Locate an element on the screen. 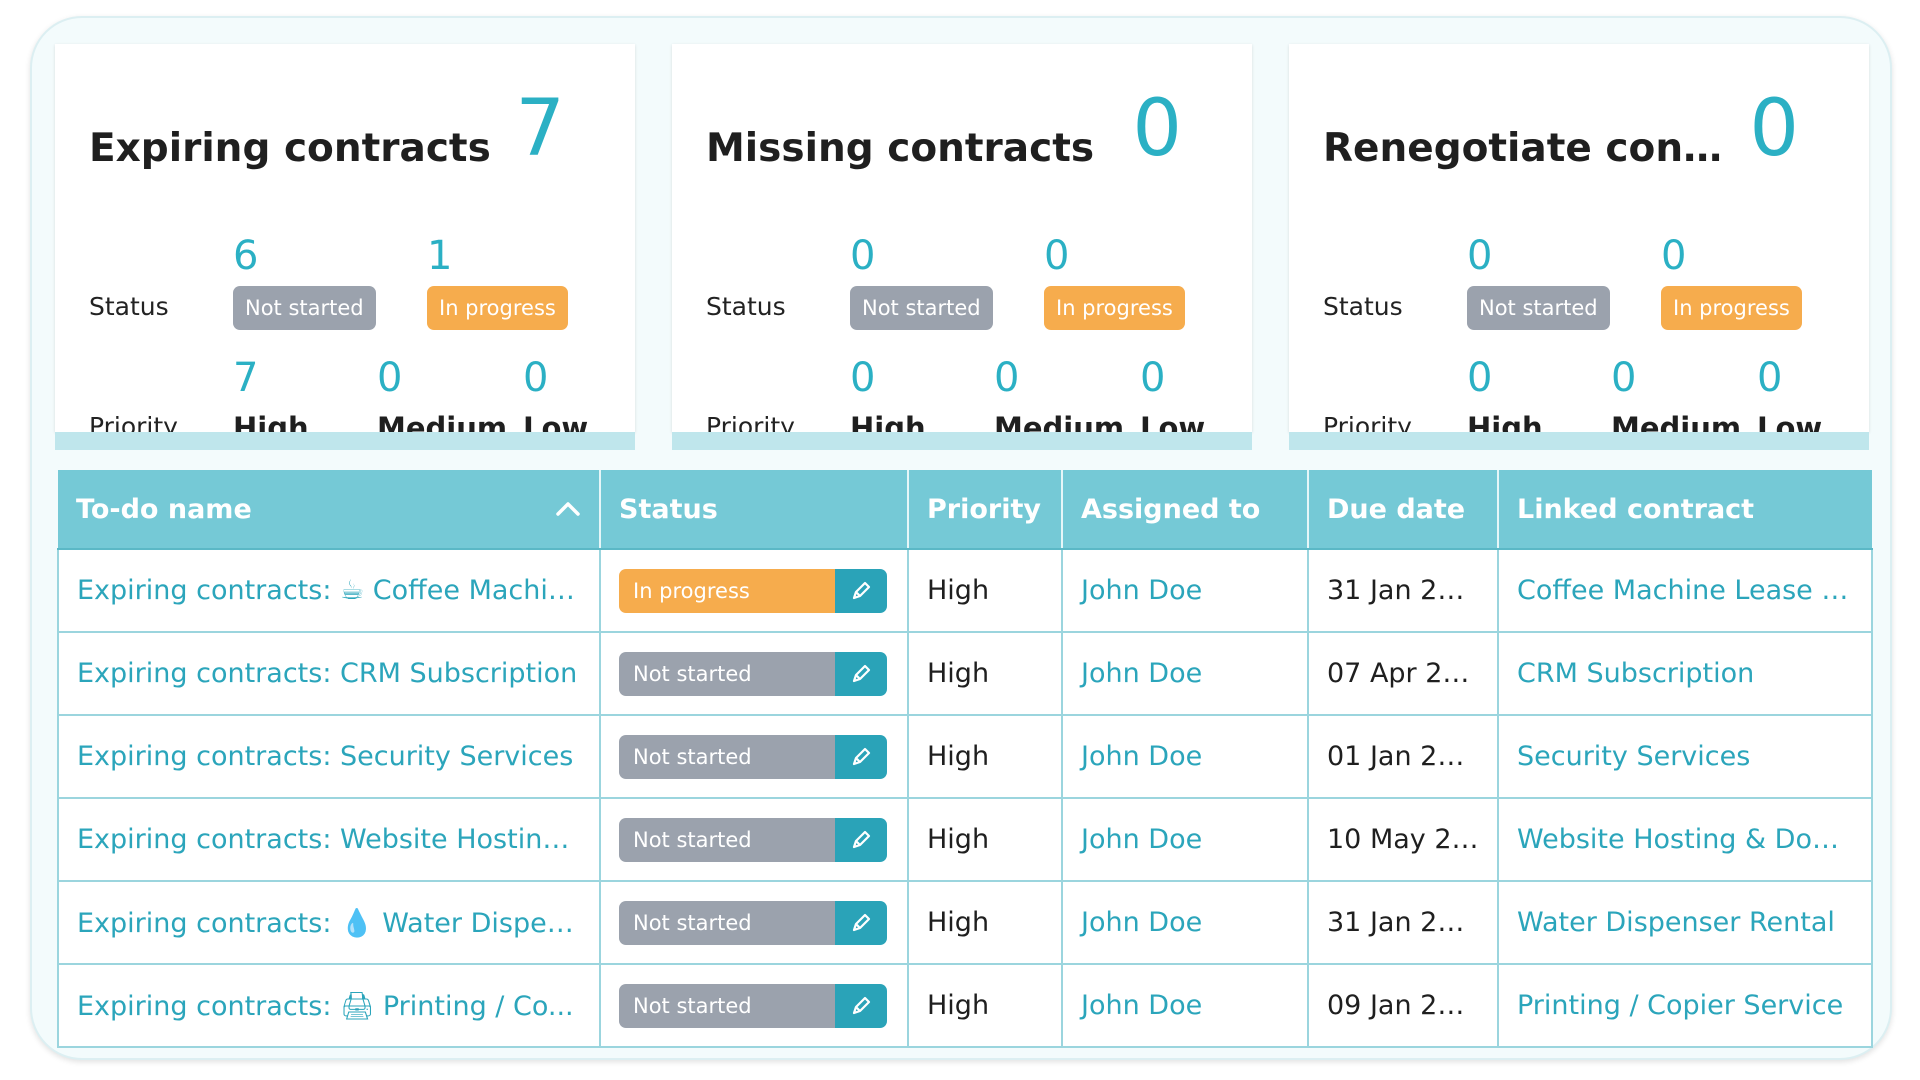  in-progress-count: 1 is located at coordinates (440, 256).